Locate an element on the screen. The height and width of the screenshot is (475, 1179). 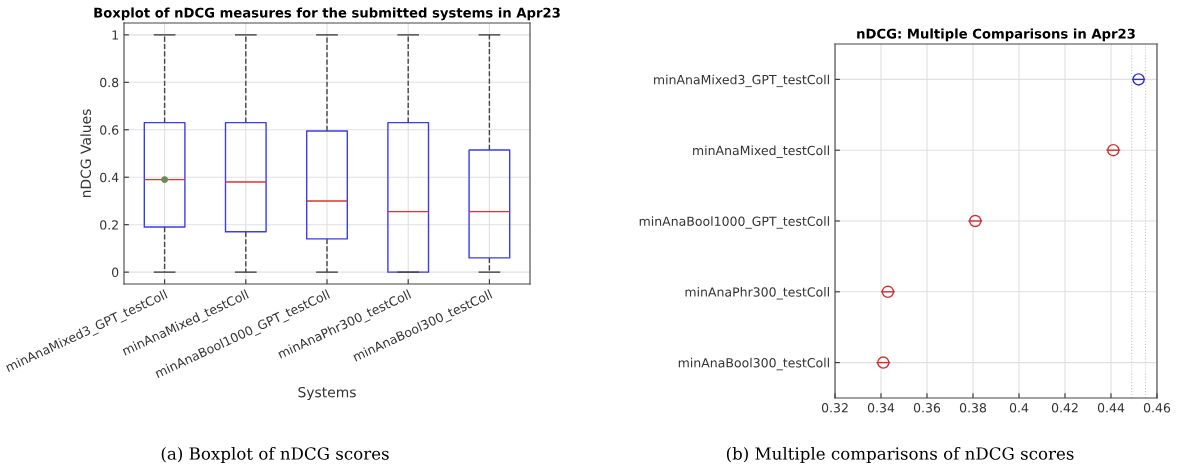
y-axis-title: nDCG Values is located at coordinates (86, 153).